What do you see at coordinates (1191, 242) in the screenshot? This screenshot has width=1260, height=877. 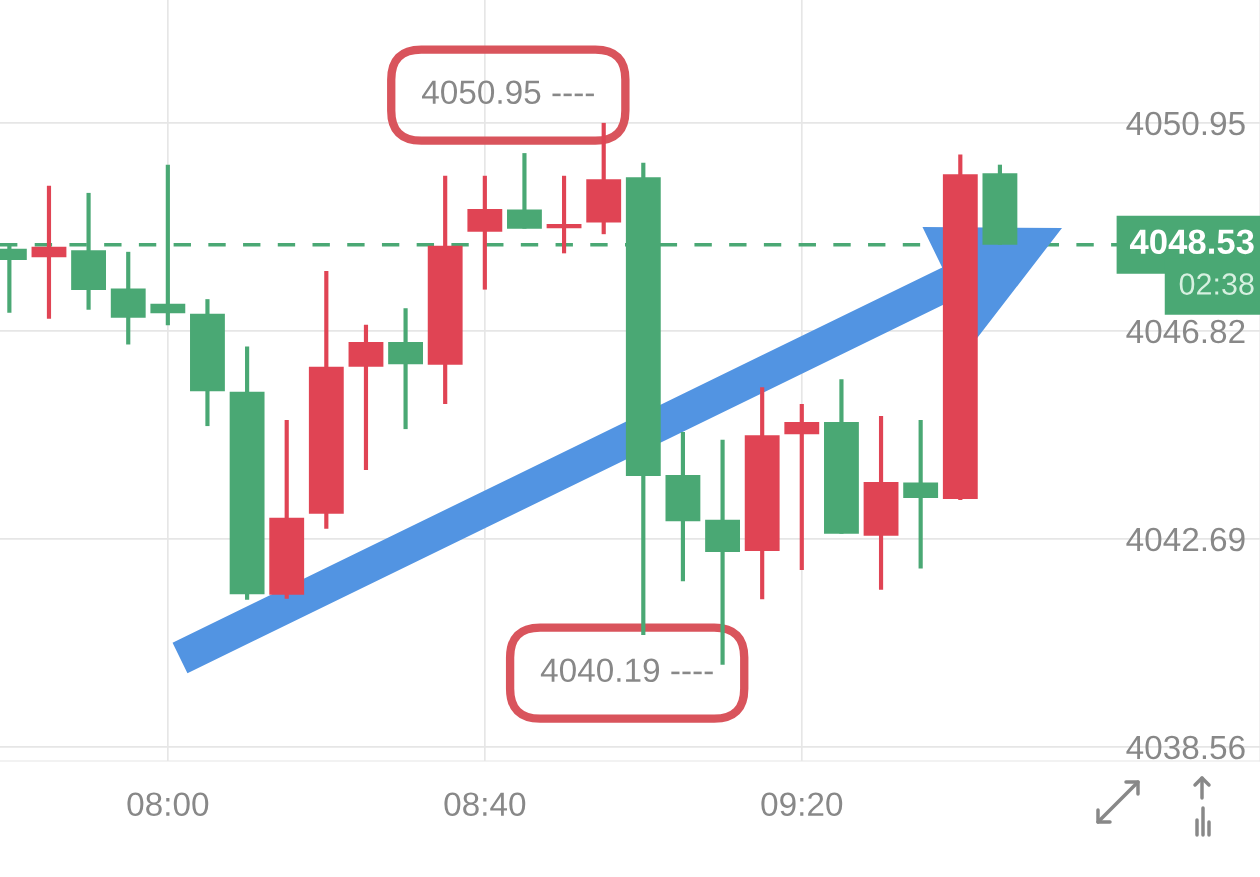 I see `ref-line-label: 4048.53` at bounding box center [1191, 242].